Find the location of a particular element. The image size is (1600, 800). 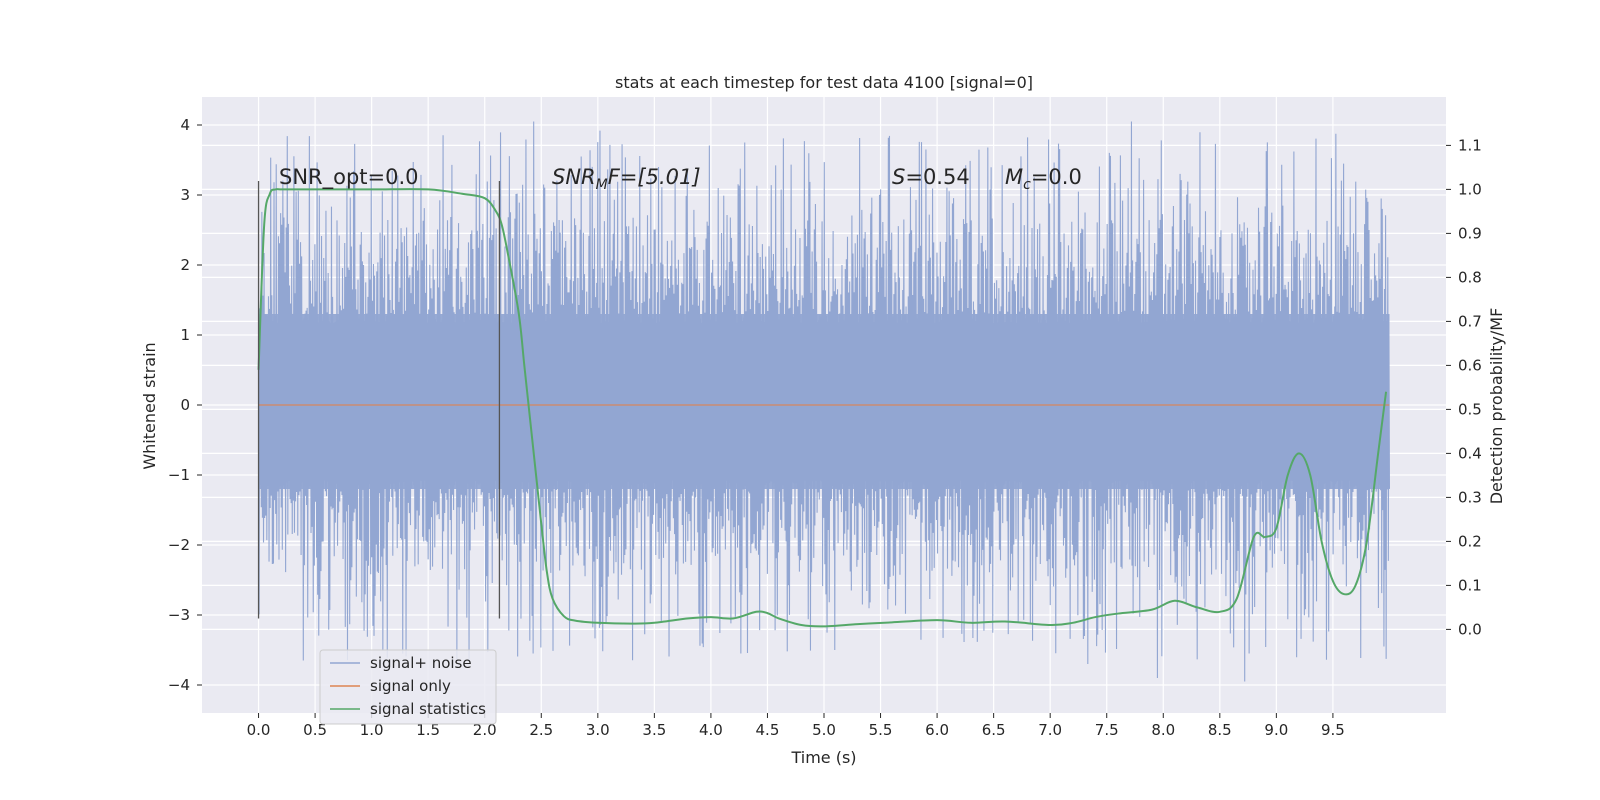

x-tick-label: 6.5 is located at coordinates (994, 730).